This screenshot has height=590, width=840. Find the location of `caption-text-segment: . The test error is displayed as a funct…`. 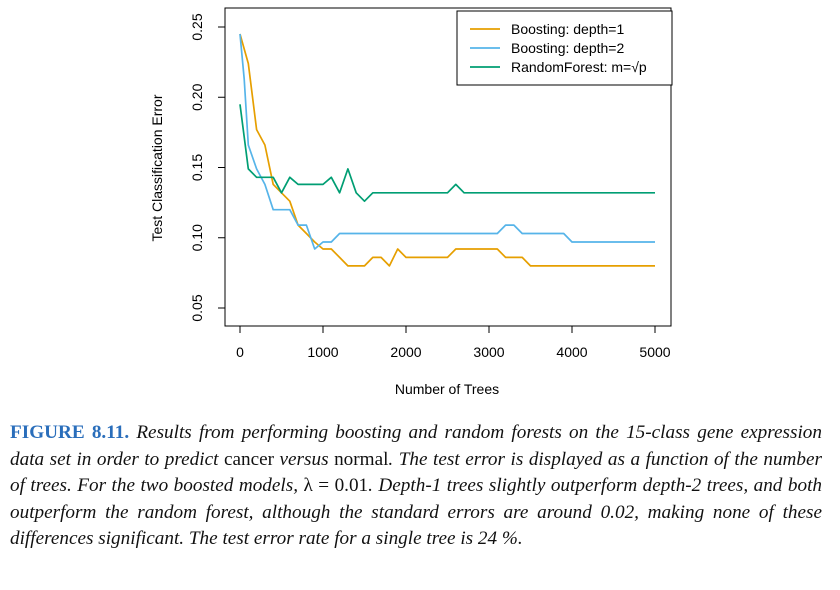

caption-text-segment: . The test error is displayed as a funct… is located at coordinates (416, 472).